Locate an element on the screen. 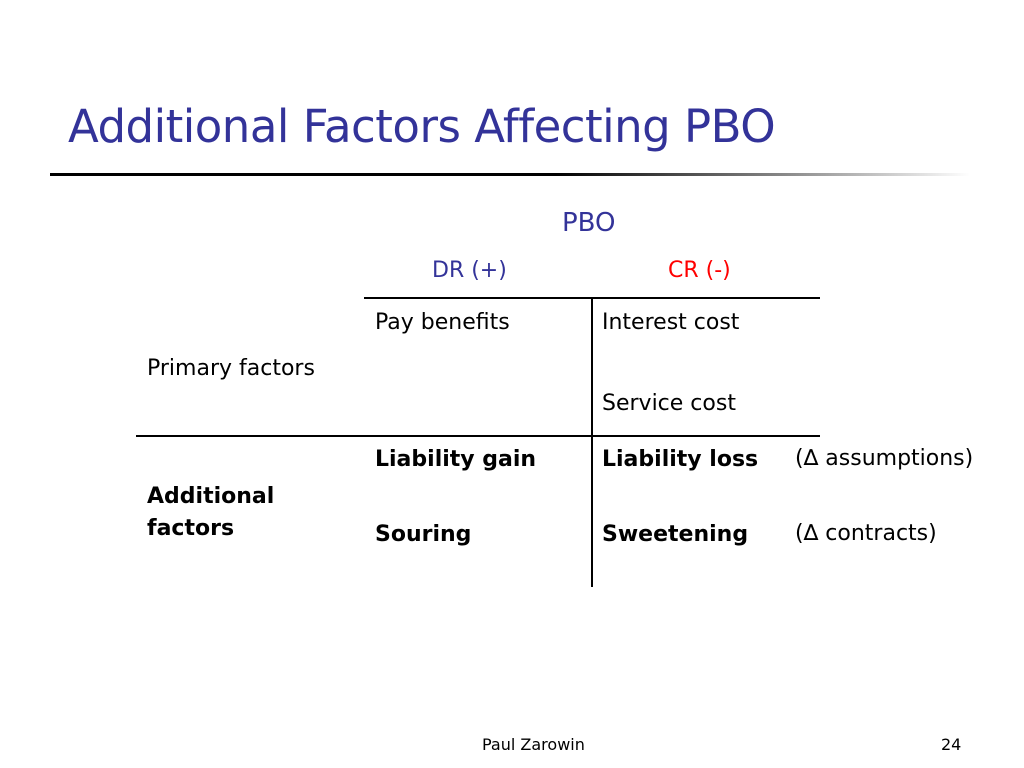 This screenshot has height=768, width=1024. credit-interest-cost: Interest cost is located at coordinates (671, 322).